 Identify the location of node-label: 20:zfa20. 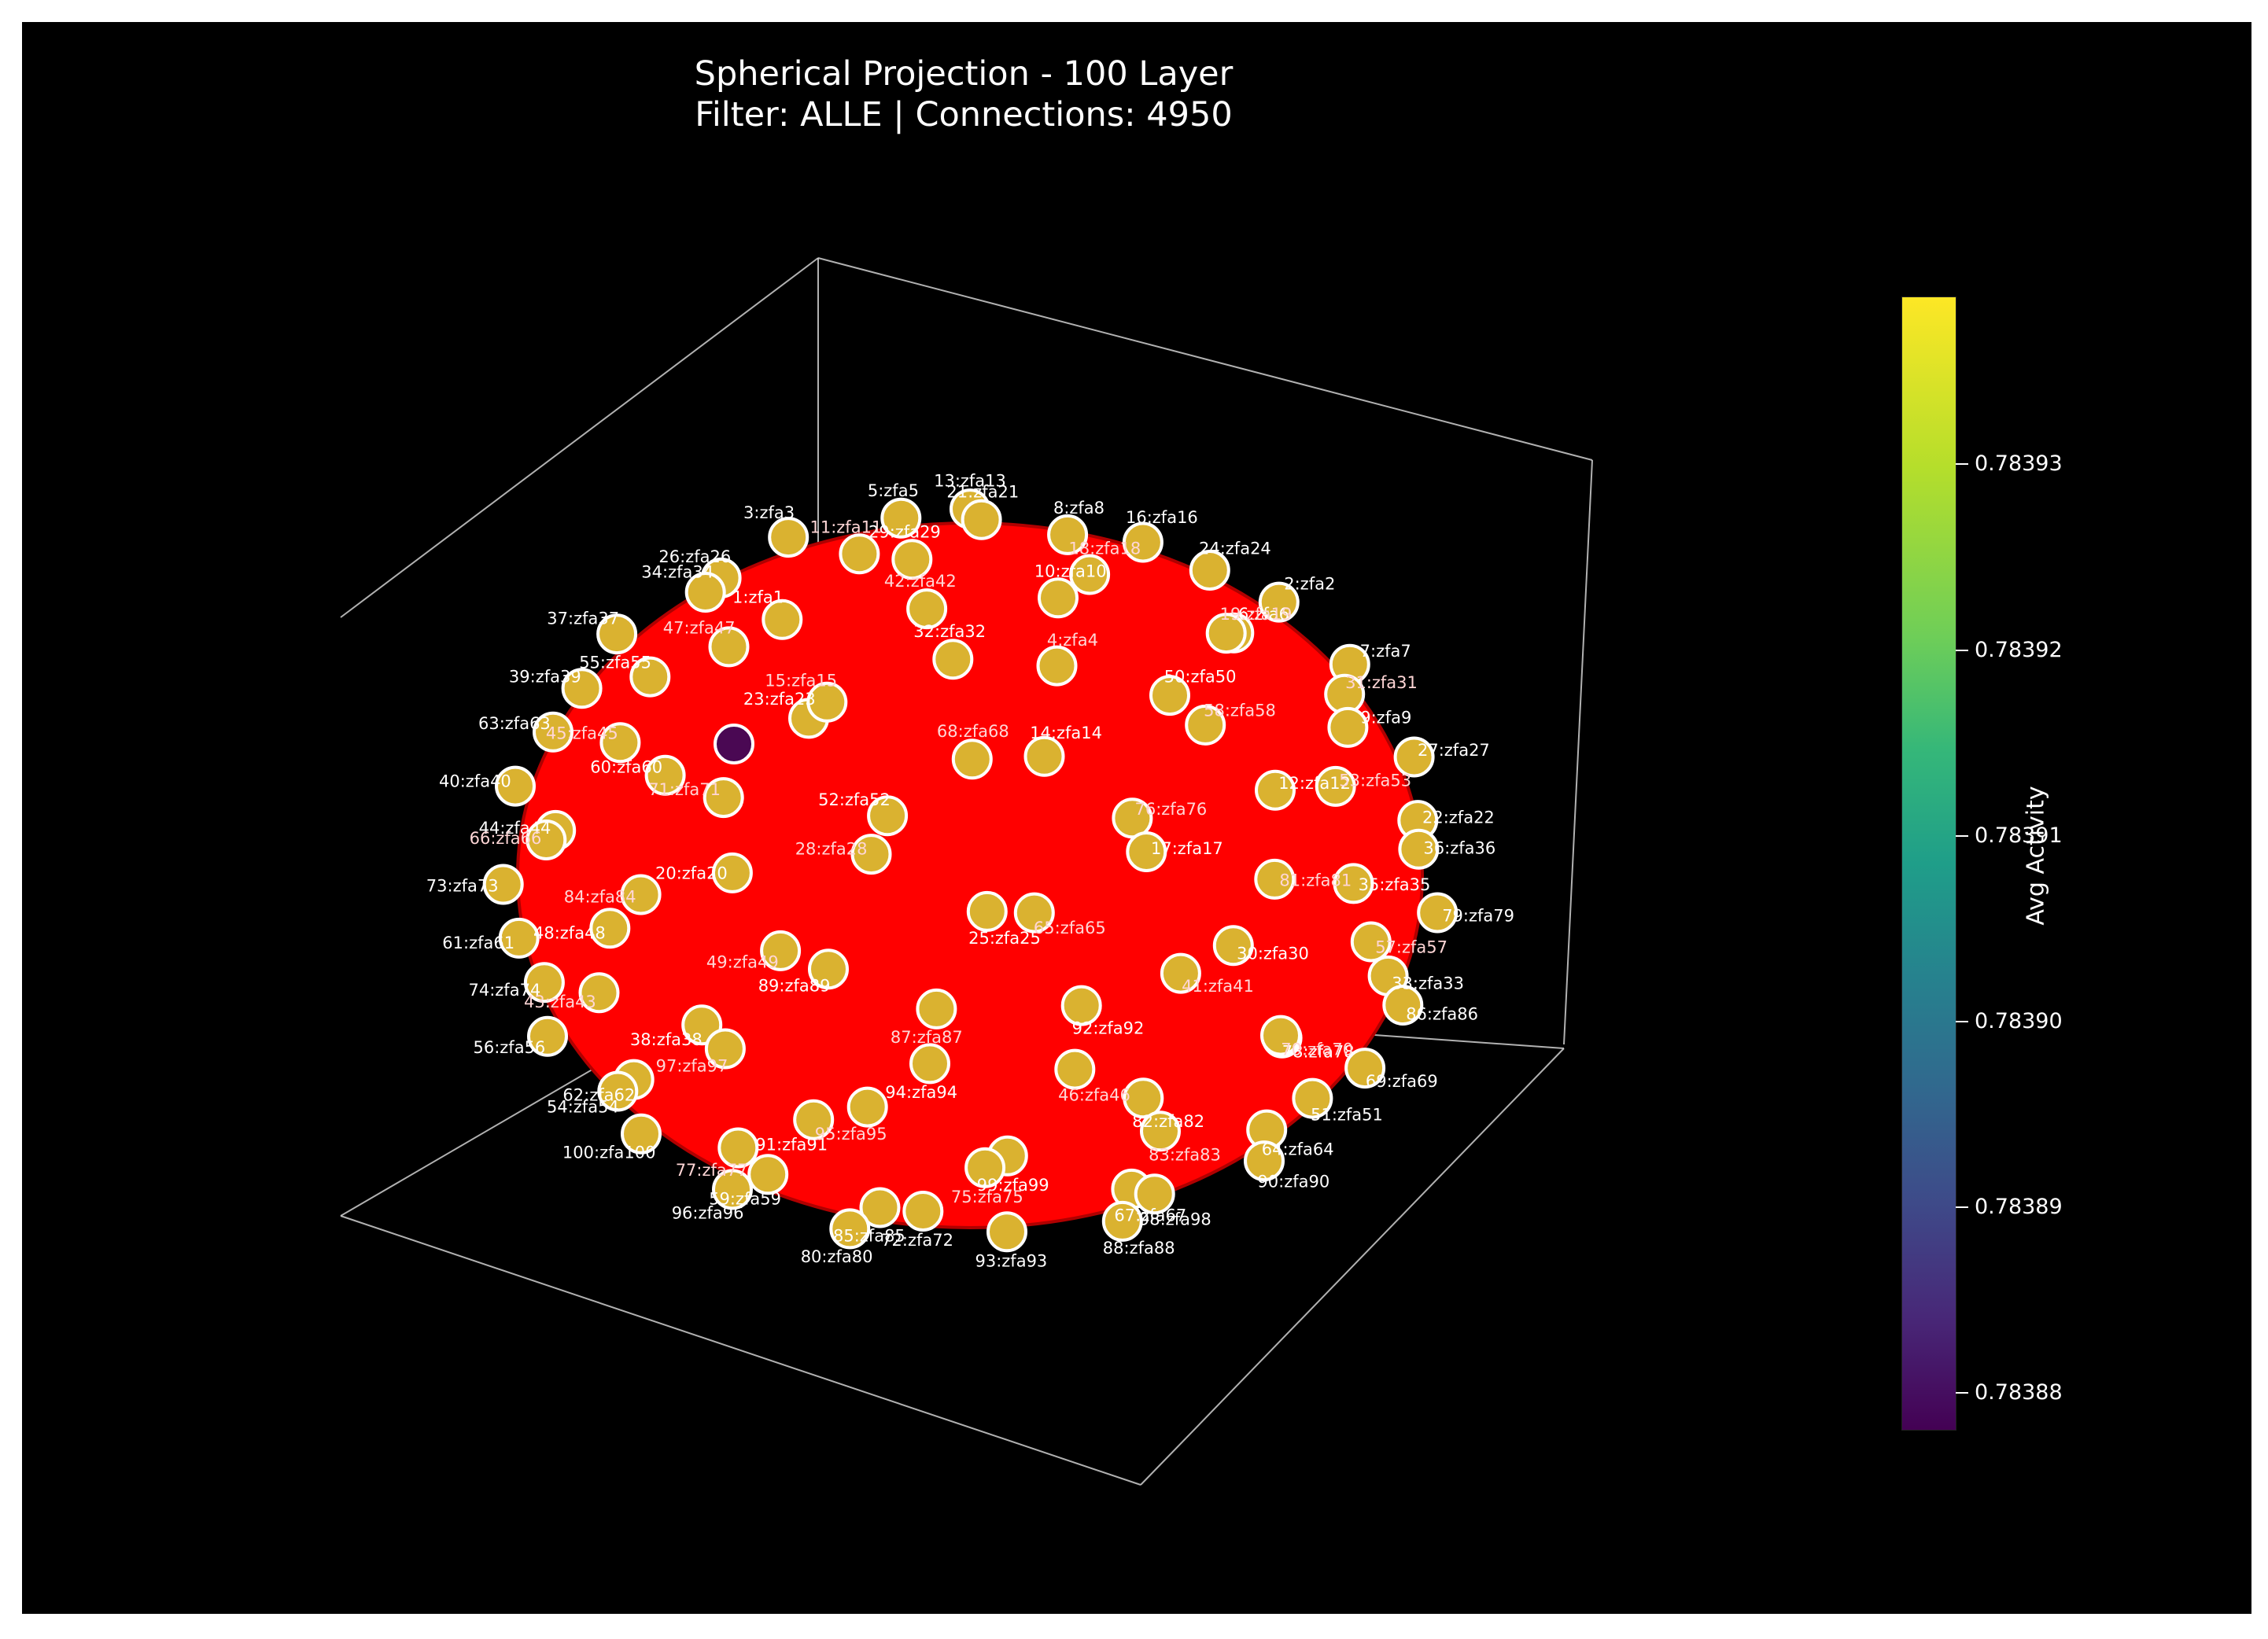
(691, 873).